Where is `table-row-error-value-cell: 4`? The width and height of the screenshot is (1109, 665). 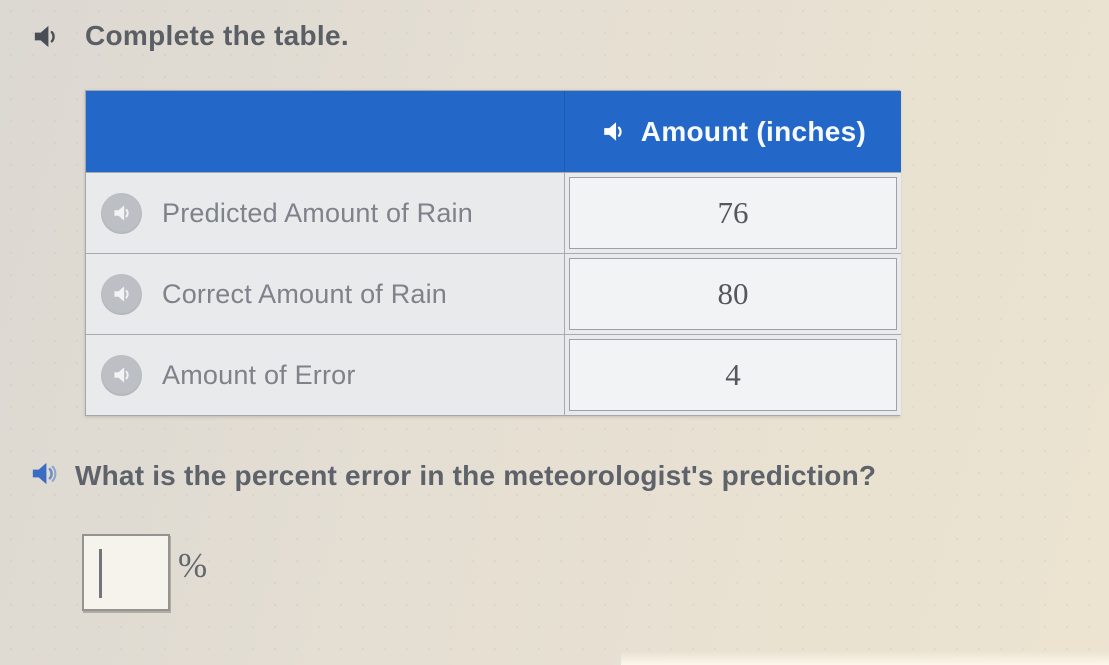 table-row-error-value-cell: 4 is located at coordinates (732, 374).